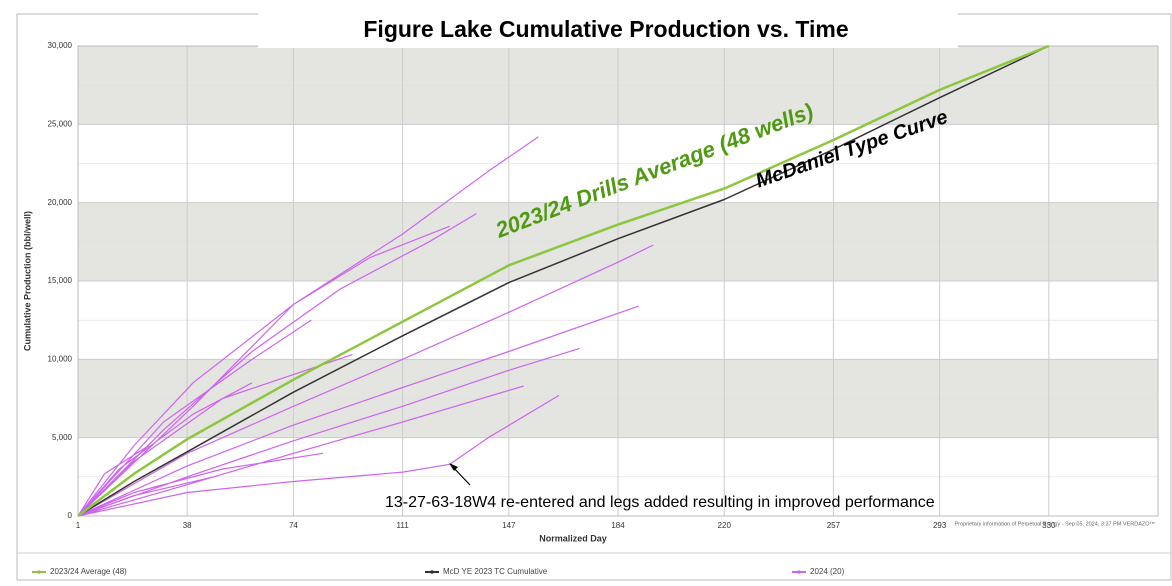 This screenshot has width=1172, height=586. What do you see at coordinates (940, 525) in the screenshot?
I see `x-tick-label: 293` at bounding box center [940, 525].